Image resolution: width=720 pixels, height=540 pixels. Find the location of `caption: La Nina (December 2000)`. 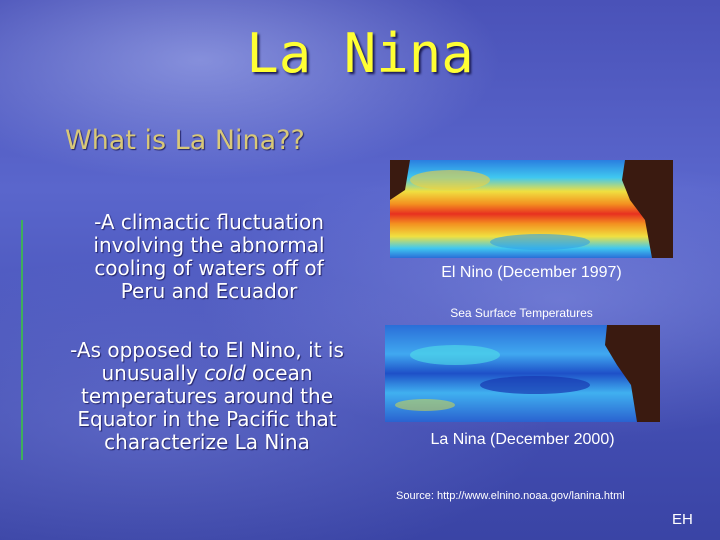

caption: La Nina (December 2000) is located at coordinates (522, 439).